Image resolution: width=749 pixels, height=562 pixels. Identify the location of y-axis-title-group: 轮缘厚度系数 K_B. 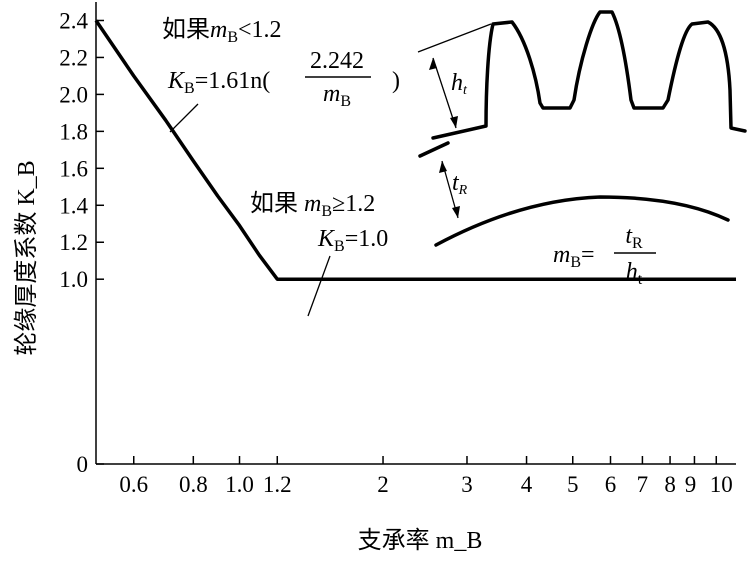
(26, 257).